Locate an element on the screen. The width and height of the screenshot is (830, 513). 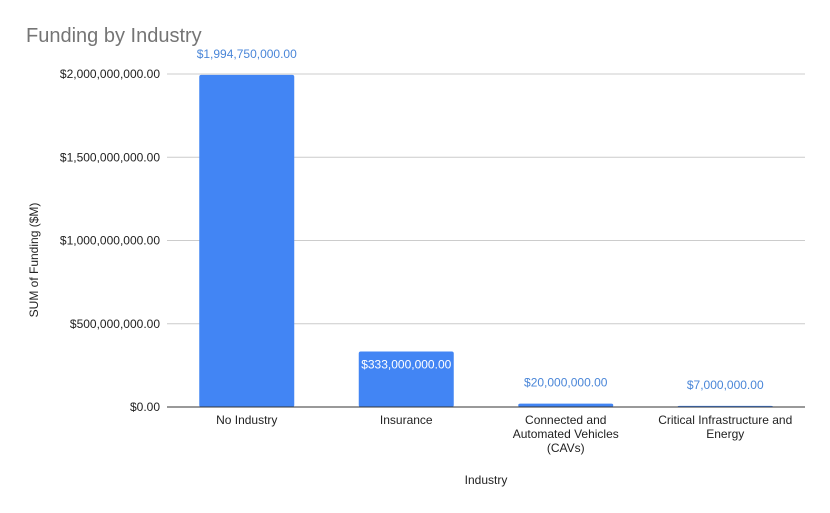
y-axis-title: SUM of Funding ($M) is located at coordinates (34, 260).